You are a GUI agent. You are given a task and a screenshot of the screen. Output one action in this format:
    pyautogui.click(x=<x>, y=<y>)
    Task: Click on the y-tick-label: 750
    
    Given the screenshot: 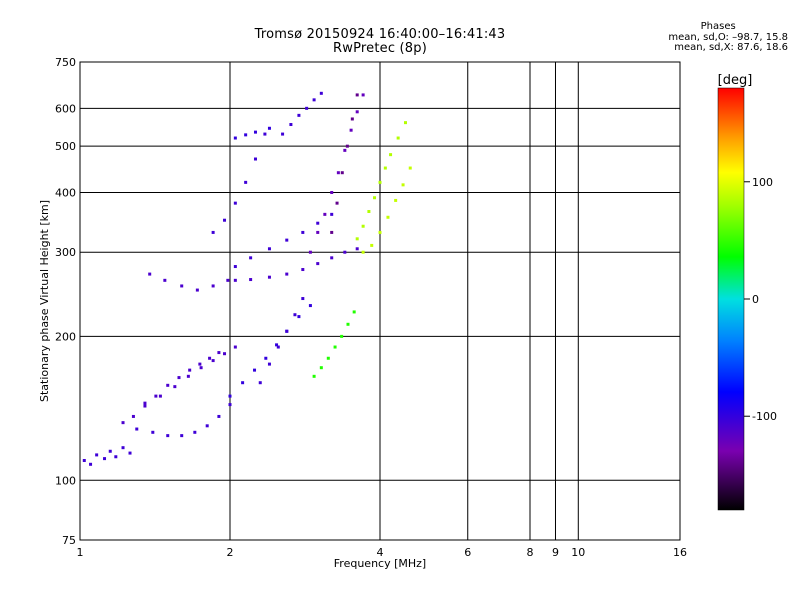 What is the action you would take?
    pyautogui.click(x=65, y=62)
    